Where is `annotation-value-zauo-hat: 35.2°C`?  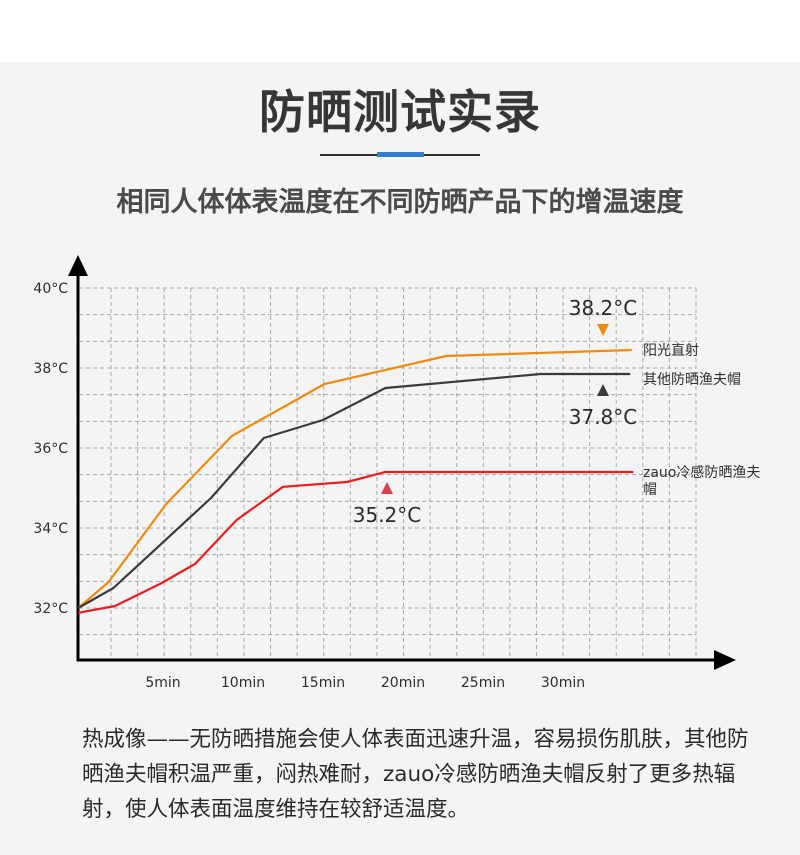
annotation-value-zauo-hat: 35.2°C is located at coordinates (387, 515).